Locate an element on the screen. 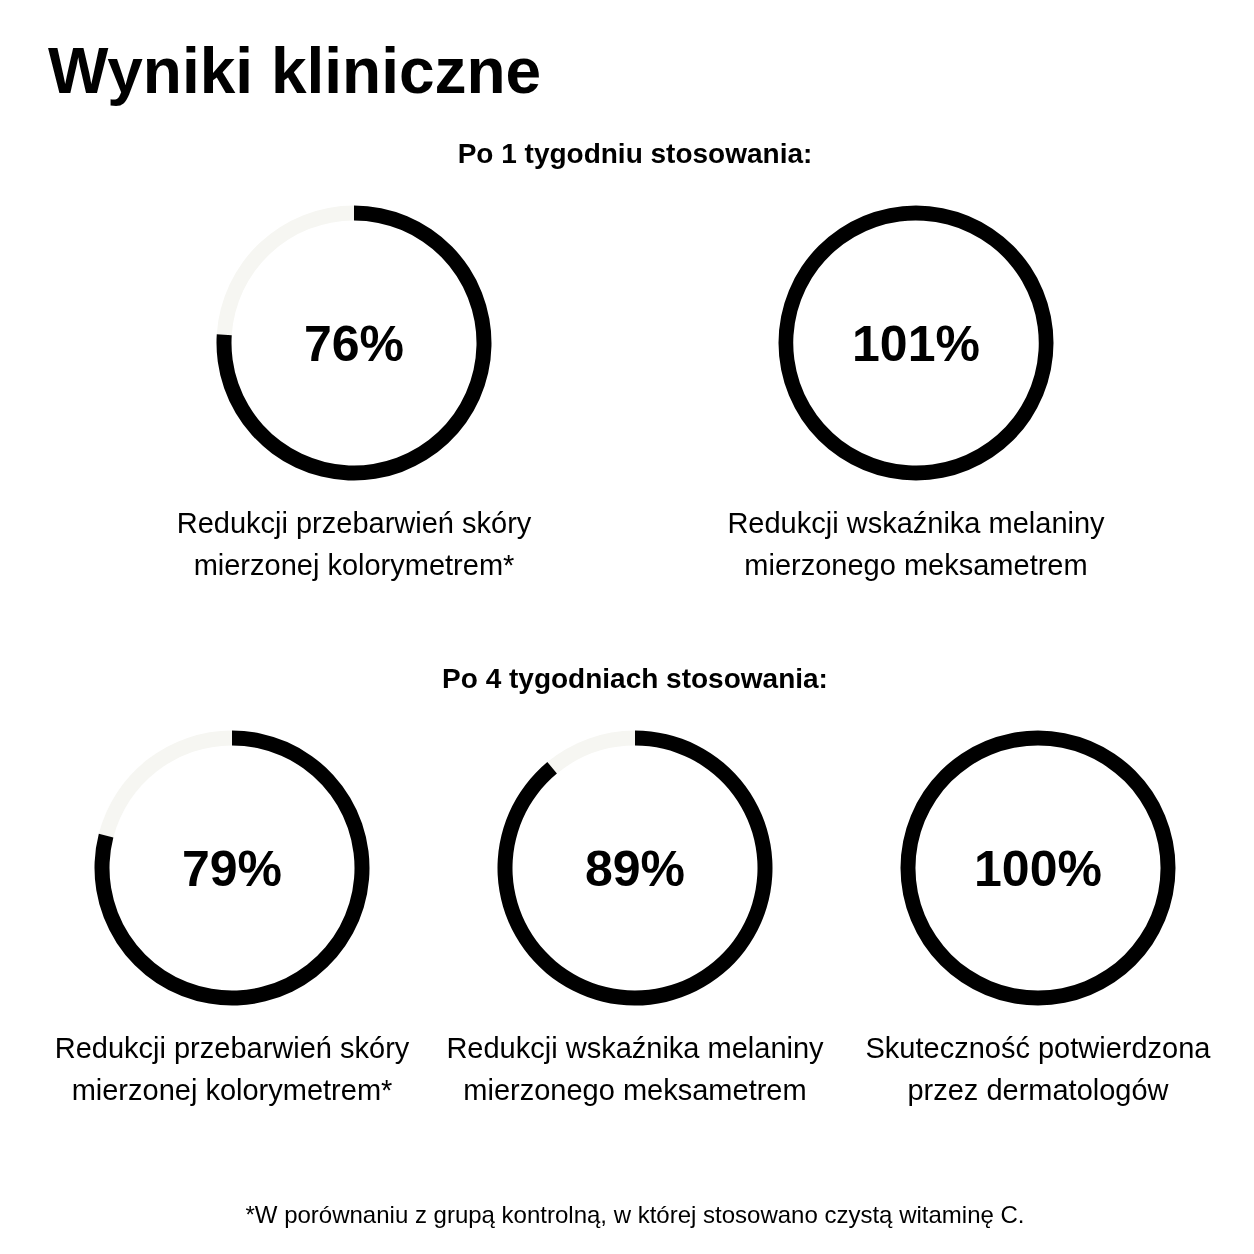 Image resolution: width=1254 pixels, height=1254 pixels. text: Po 4 tygodniach stosowania: is located at coordinates (635, 678).